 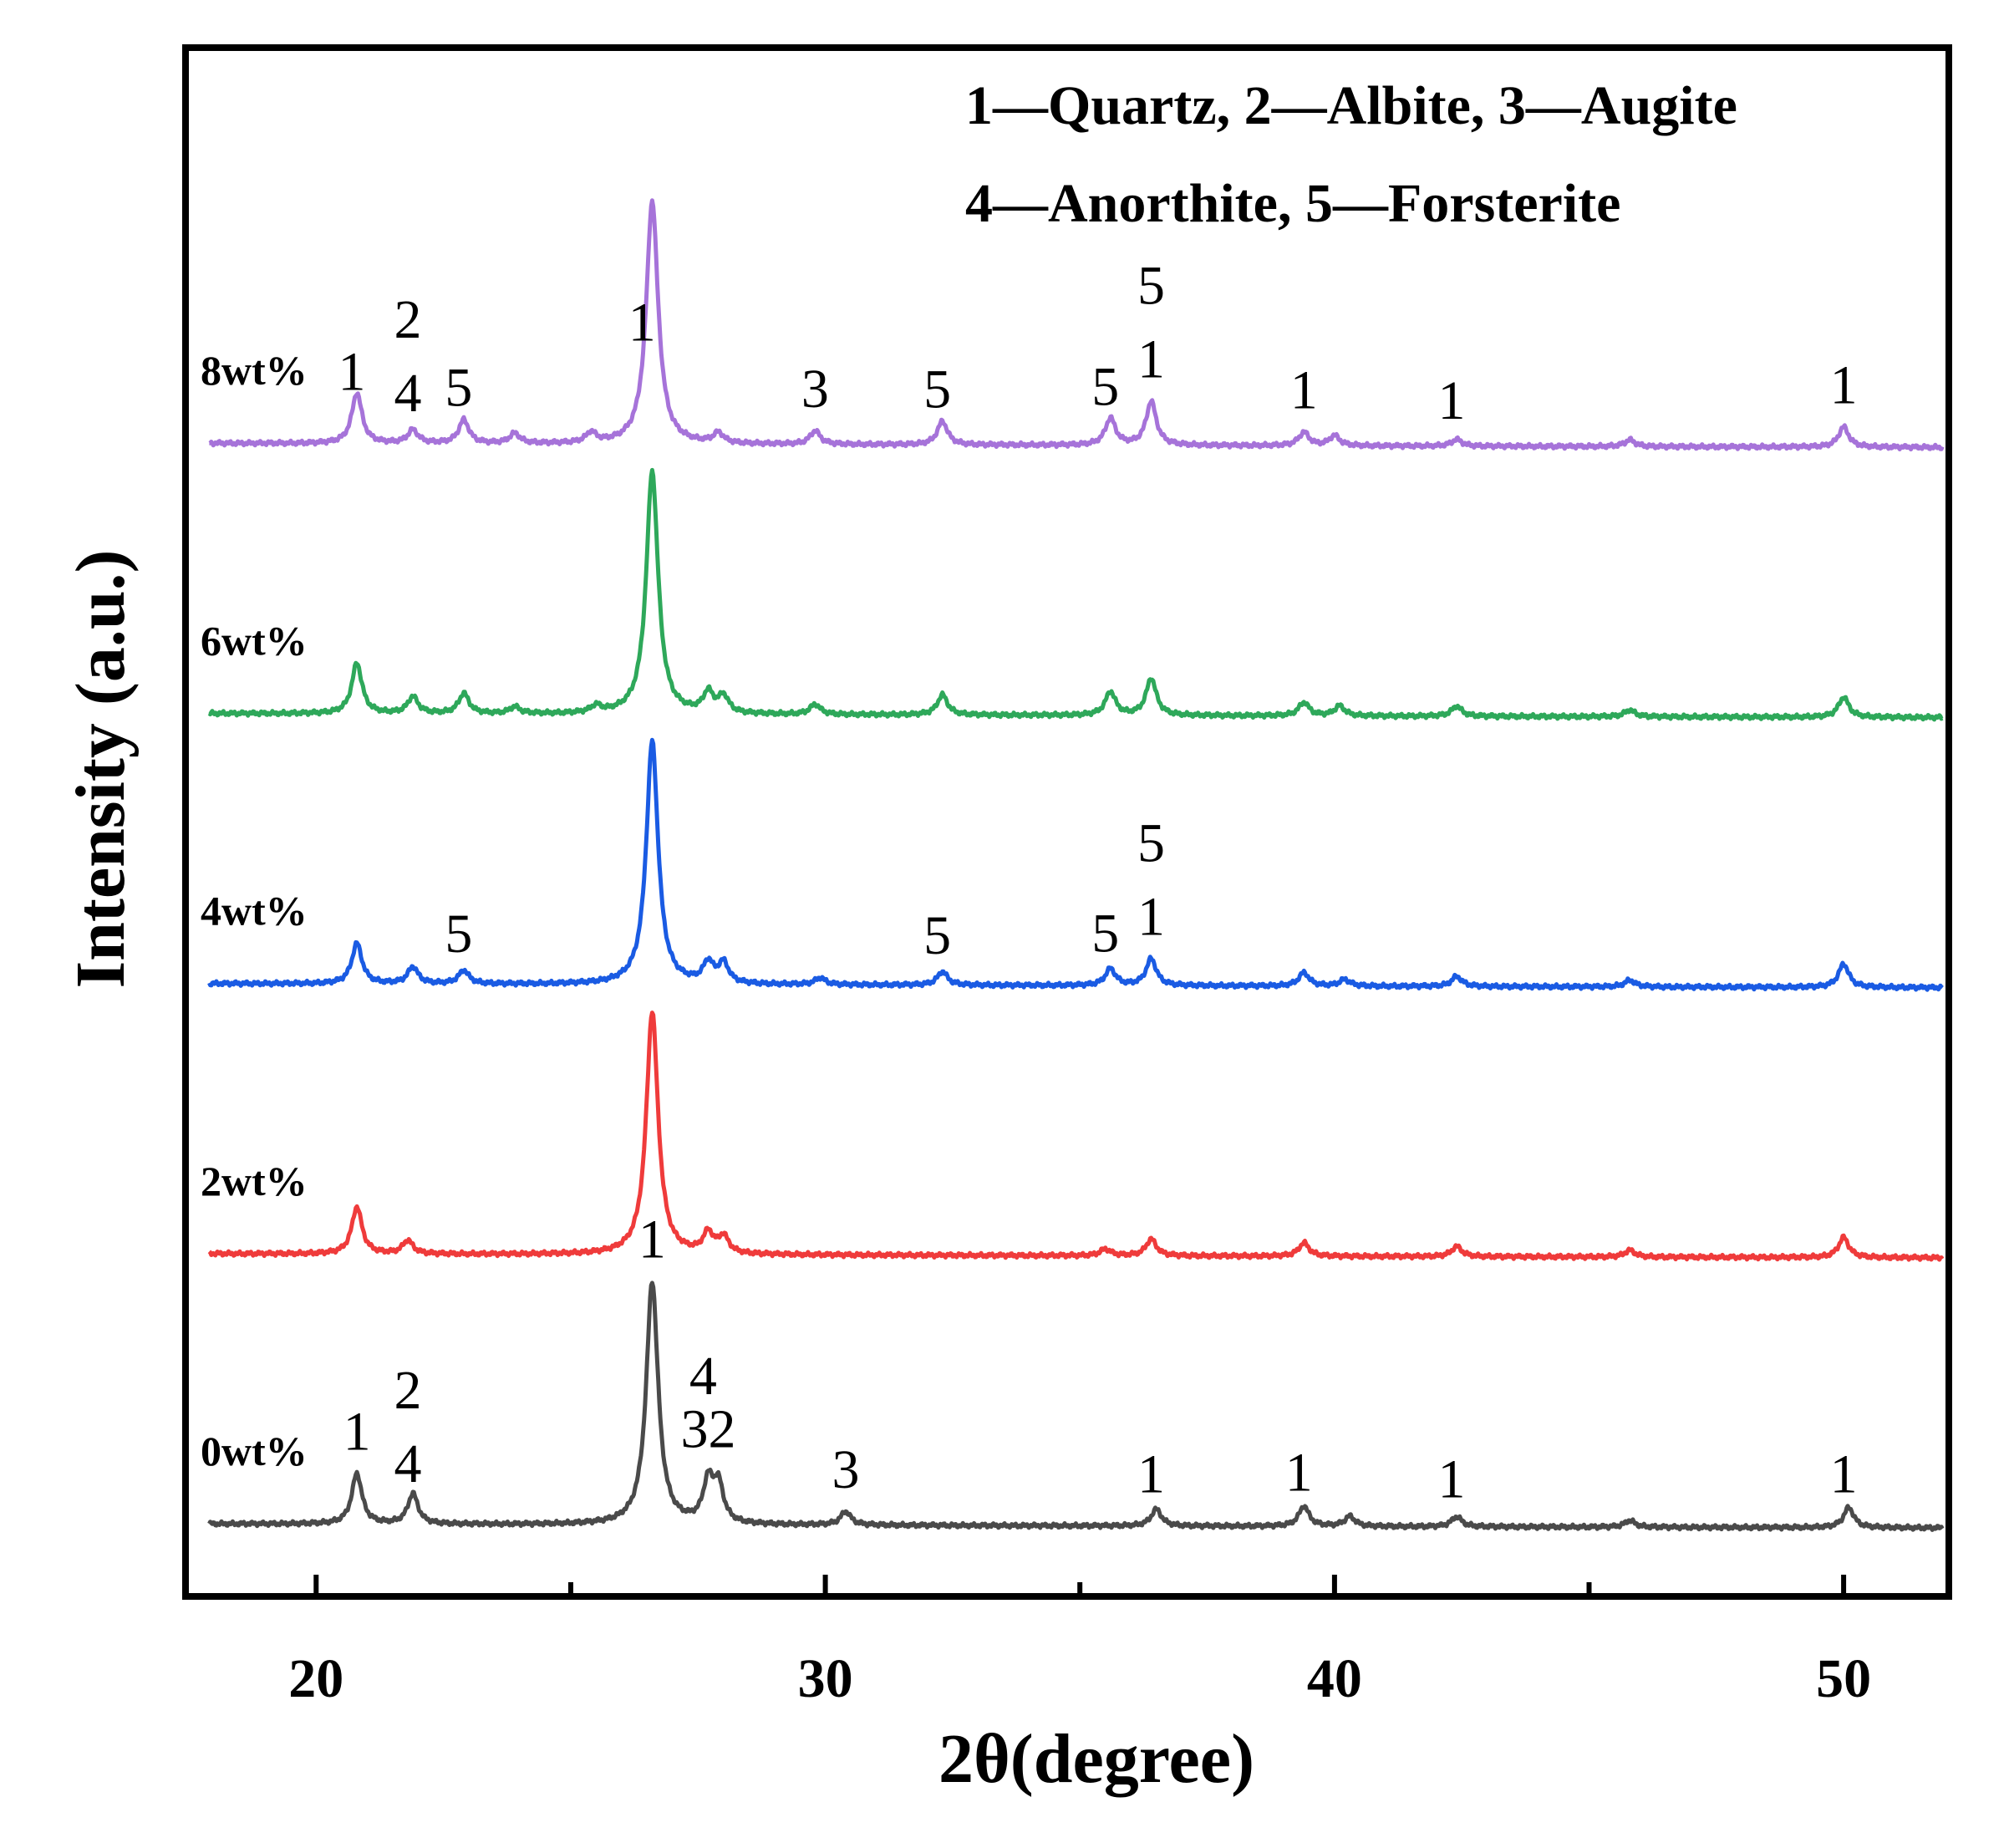 What do you see at coordinates (315, 1678) in the screenshot?
I see `x-tick-label: 20` at bounding box center [315, 1678].